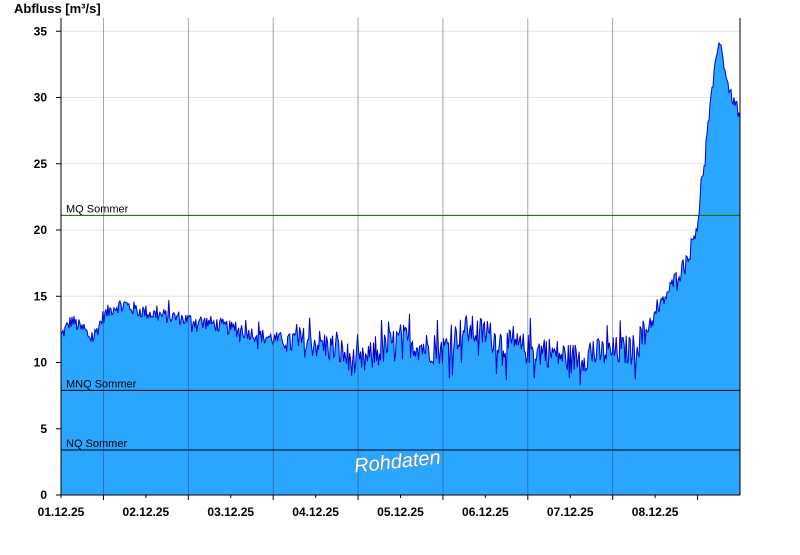  Describe the element at coordinates (400, 512) in the screenshot. I see `x-tick-label: 05.12.25` at that location.